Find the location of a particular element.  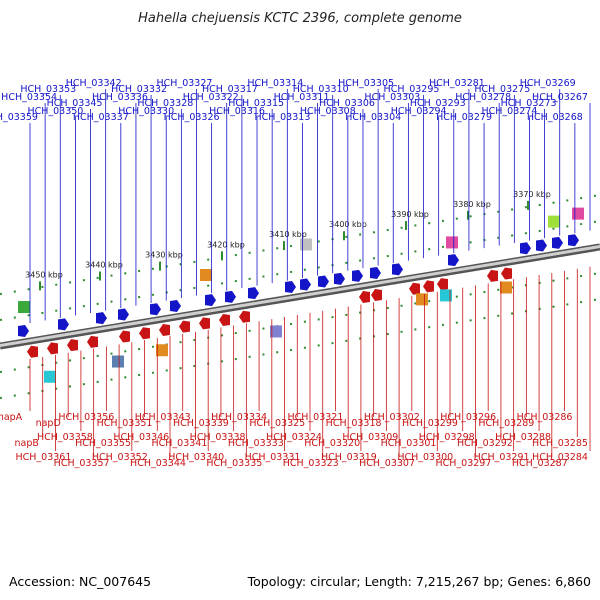

gene-label: HCH_03357 is located at coordinates (82, 463).